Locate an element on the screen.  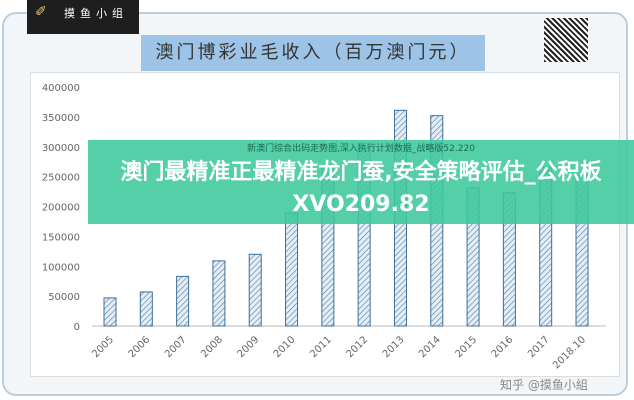
x-tick-label: 2009 is located at coordinates (249, 347).